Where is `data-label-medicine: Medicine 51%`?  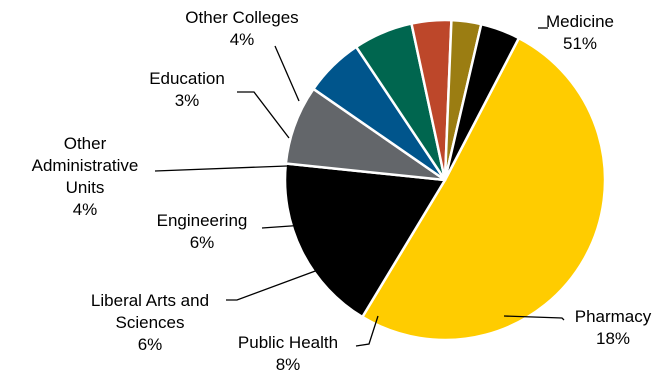
data-label-medicine: Medicine 51% is located at coordinates (580, 32).